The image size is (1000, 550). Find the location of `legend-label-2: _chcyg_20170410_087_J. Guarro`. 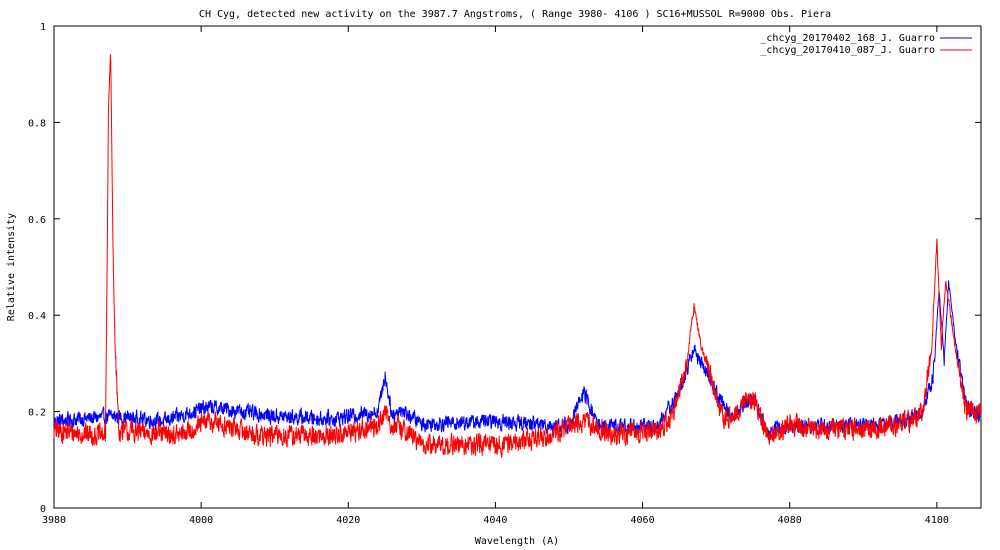

legend-label-2: _chcyg_20170410_087_J. Guarro is located at coordinates (847, 50).